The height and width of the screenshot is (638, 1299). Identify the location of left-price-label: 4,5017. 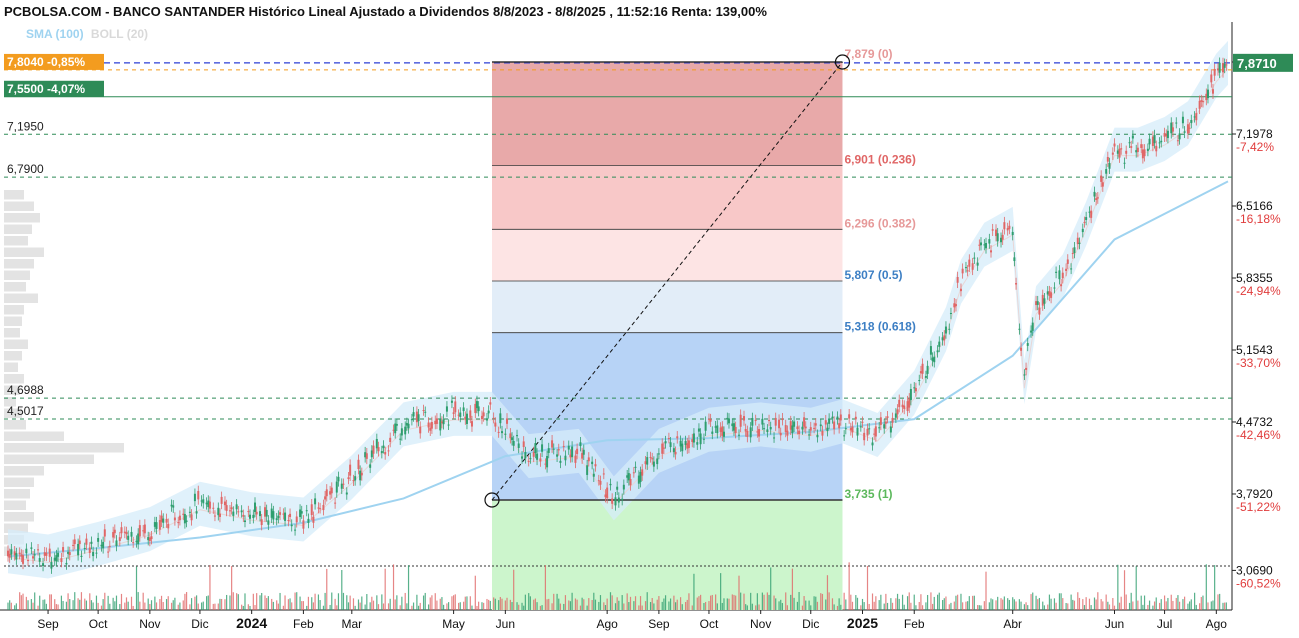
(25, 411).